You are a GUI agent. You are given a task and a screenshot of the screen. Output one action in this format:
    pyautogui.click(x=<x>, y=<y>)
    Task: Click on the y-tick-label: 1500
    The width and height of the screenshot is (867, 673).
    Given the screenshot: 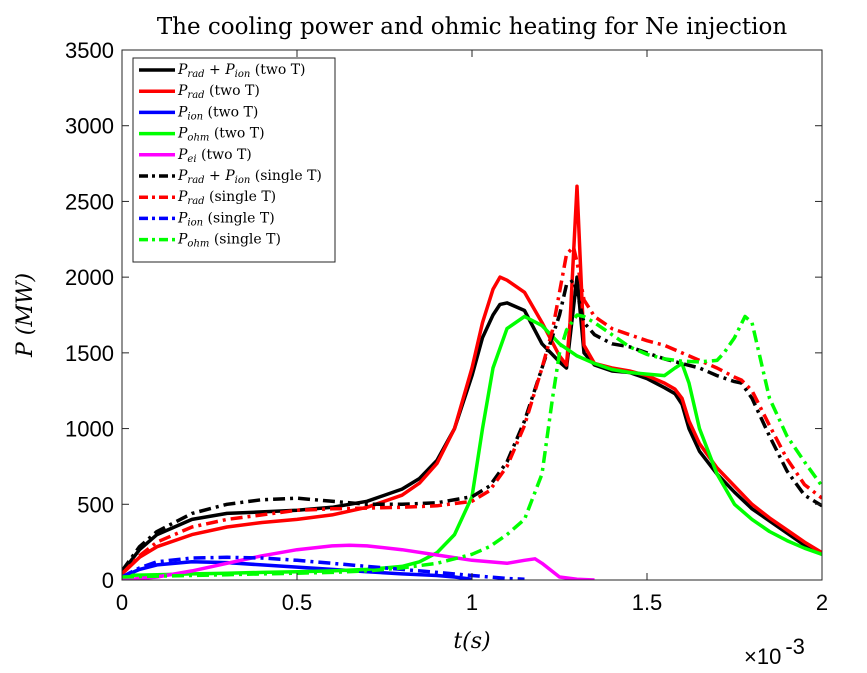 What is the action you would take?
    pyautogui.click(x=89, y=353)
    